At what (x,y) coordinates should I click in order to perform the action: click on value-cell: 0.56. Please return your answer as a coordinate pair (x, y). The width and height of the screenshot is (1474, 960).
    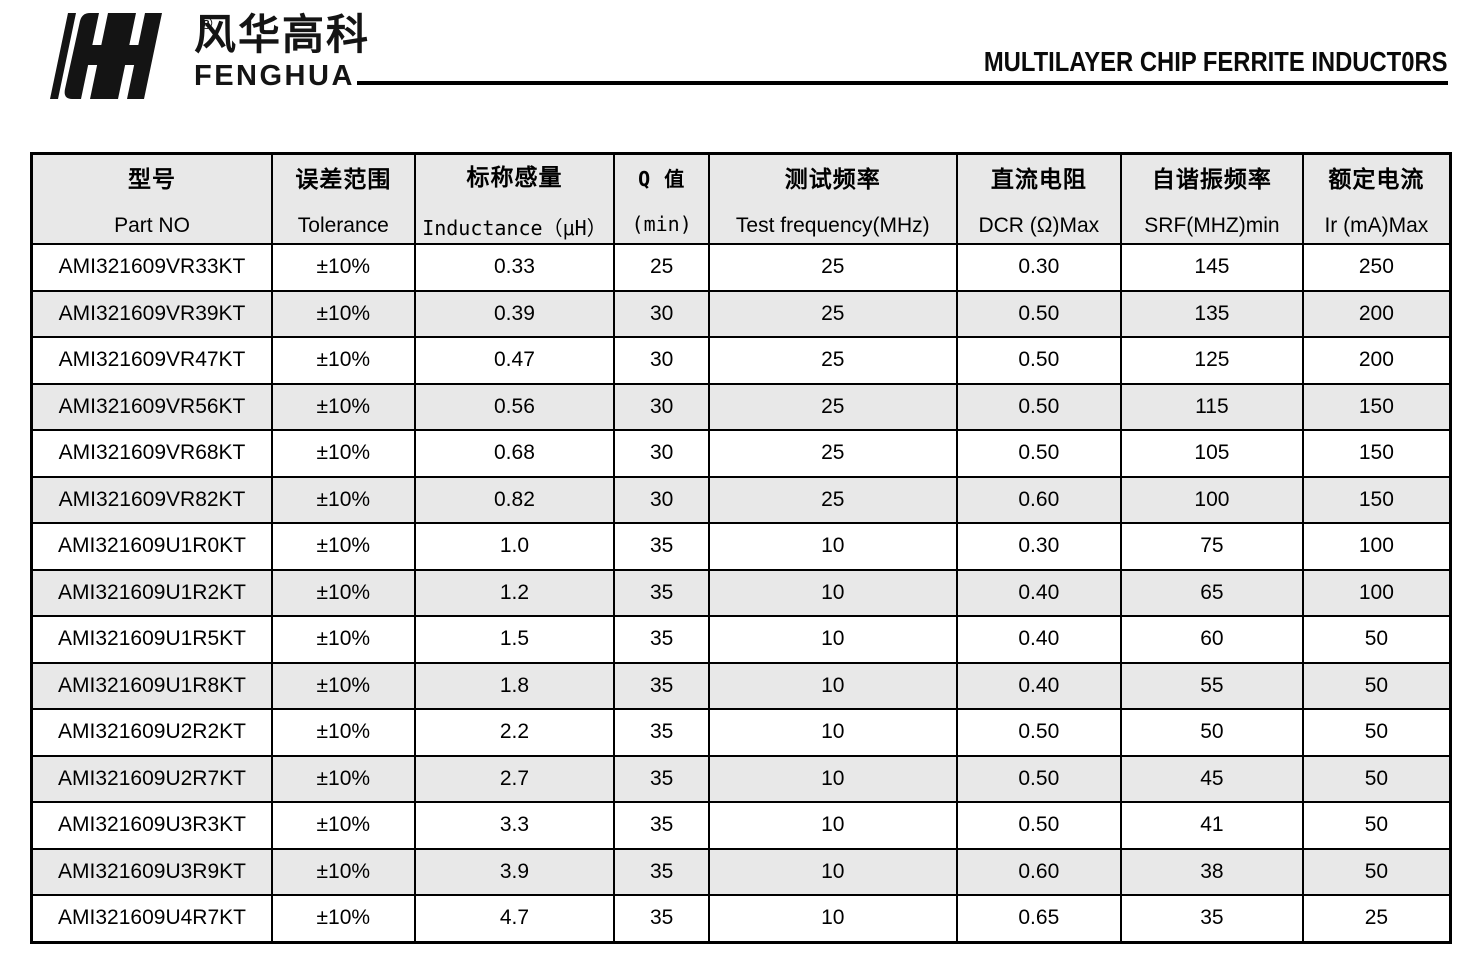
    Looking at the image, I should click on (514, 406).